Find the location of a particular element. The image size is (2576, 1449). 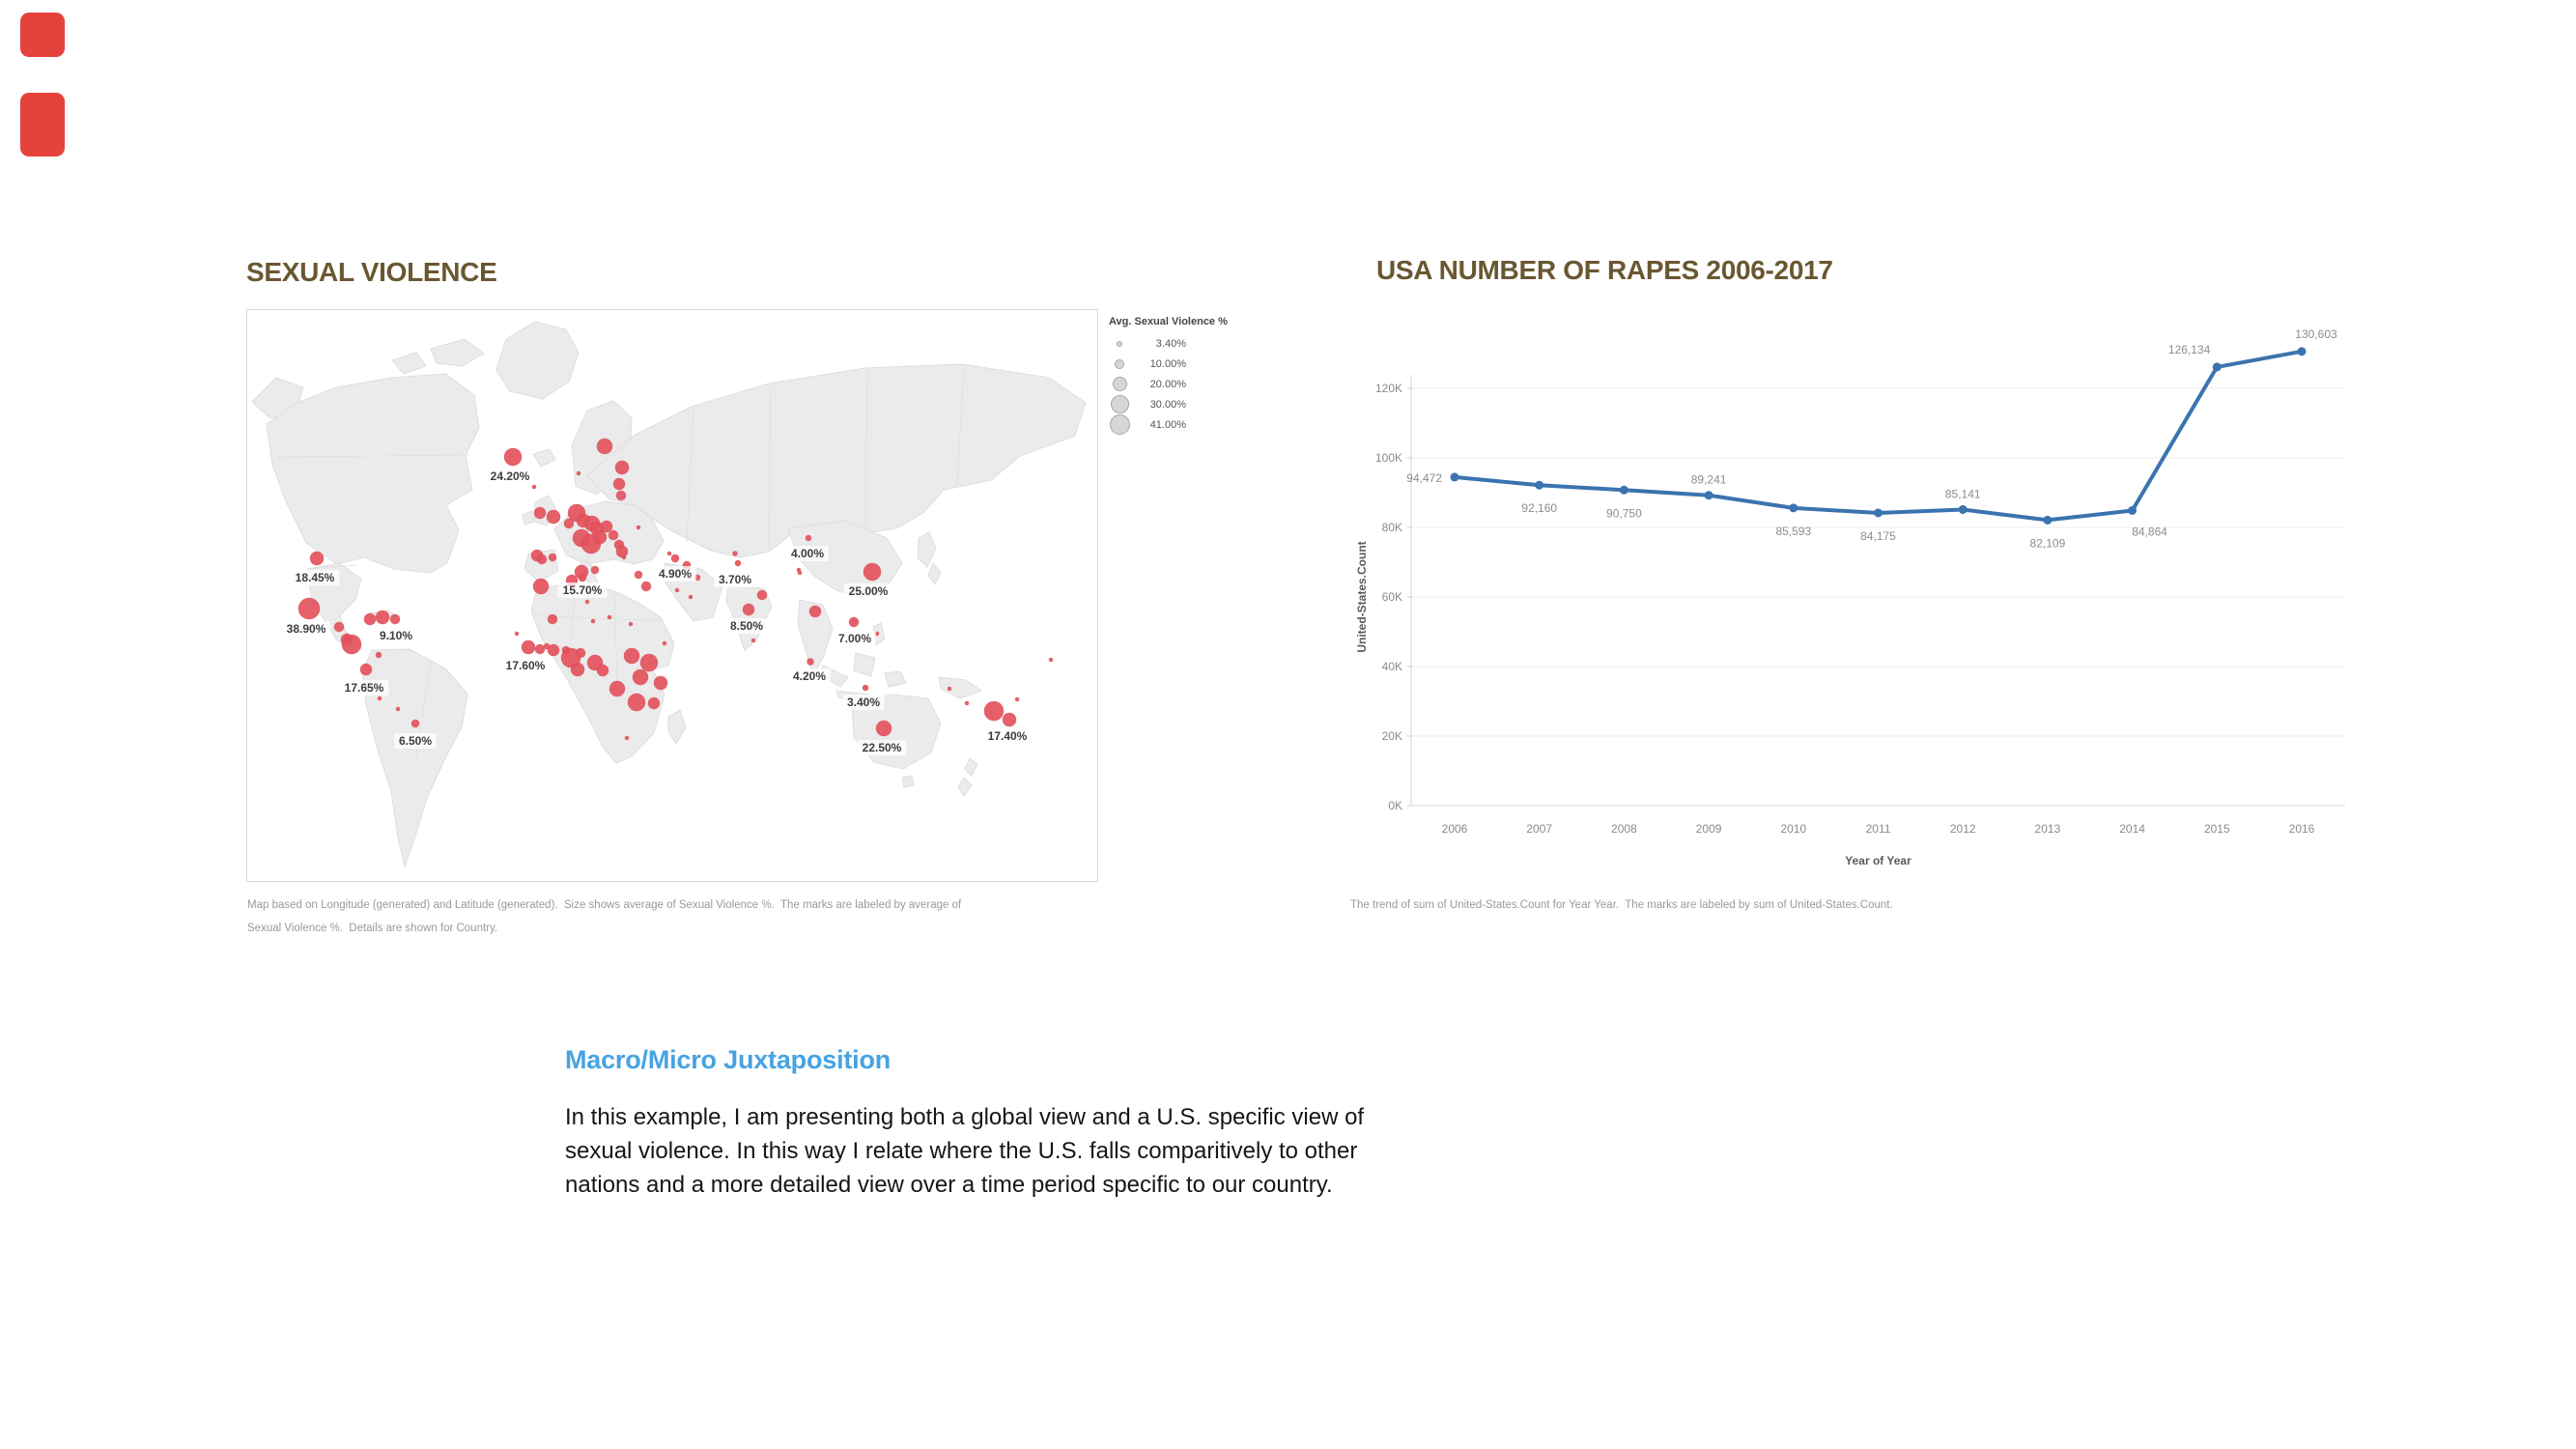

size-legend-label: 10.00% is located at coordinates (1167, 363).